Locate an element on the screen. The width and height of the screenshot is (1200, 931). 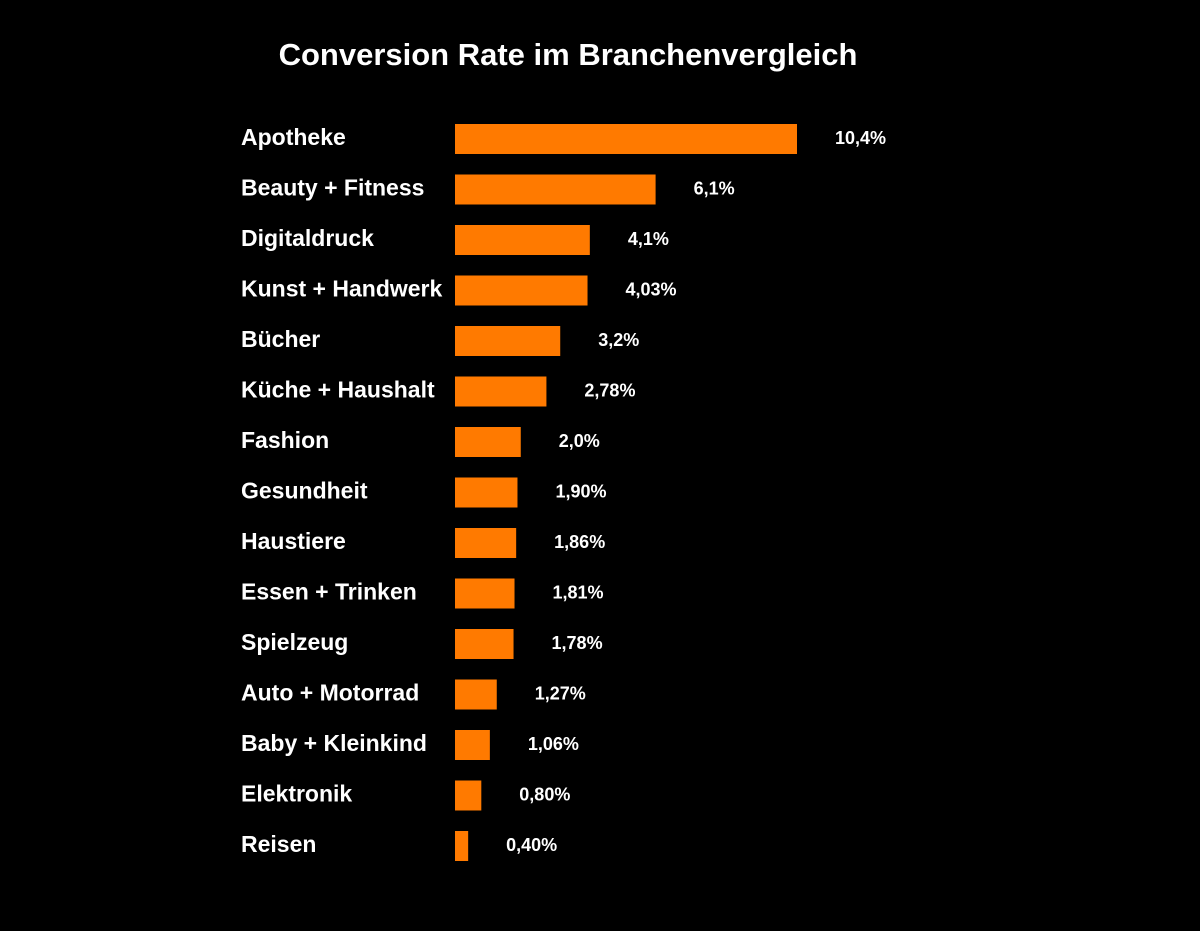
value-label: 0,80% is located at coordinates (544, 794).